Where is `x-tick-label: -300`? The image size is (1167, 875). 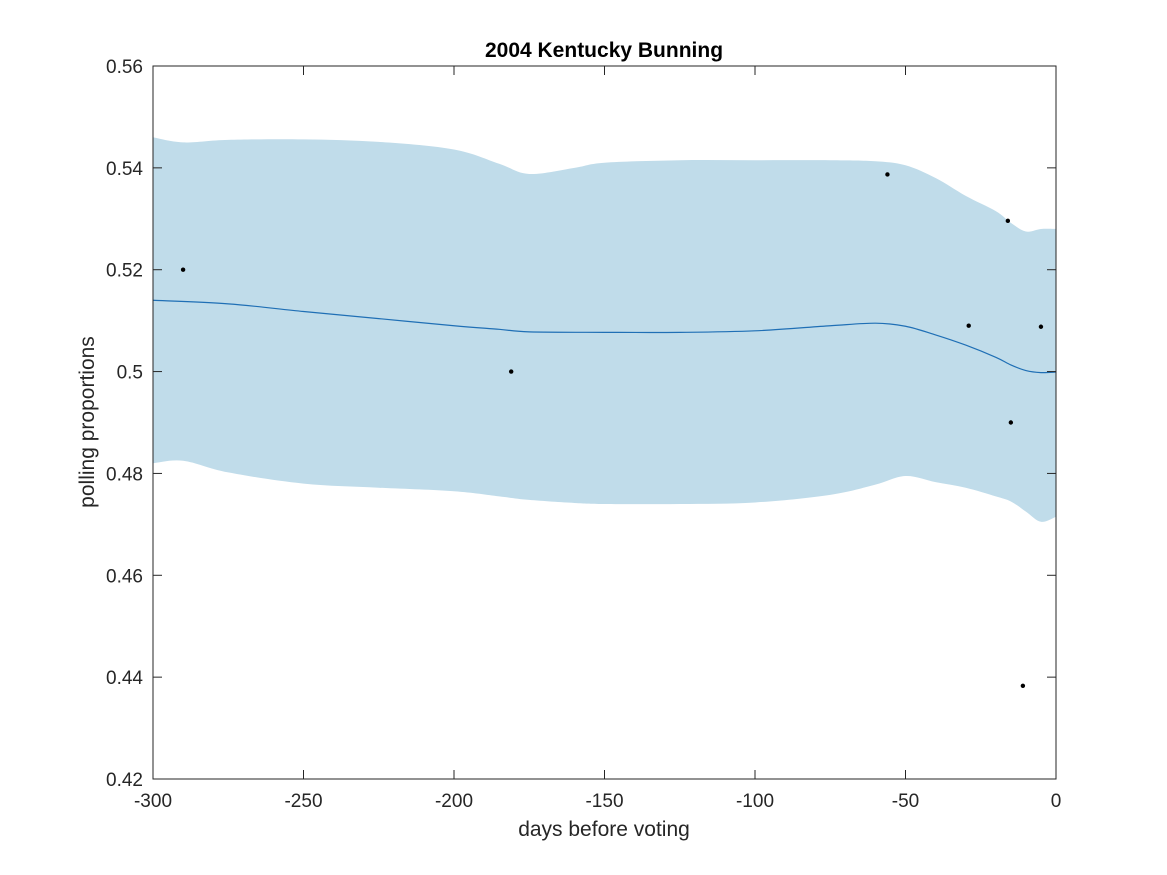 x-tick-label: -300 is located at coordinates (153, 801).